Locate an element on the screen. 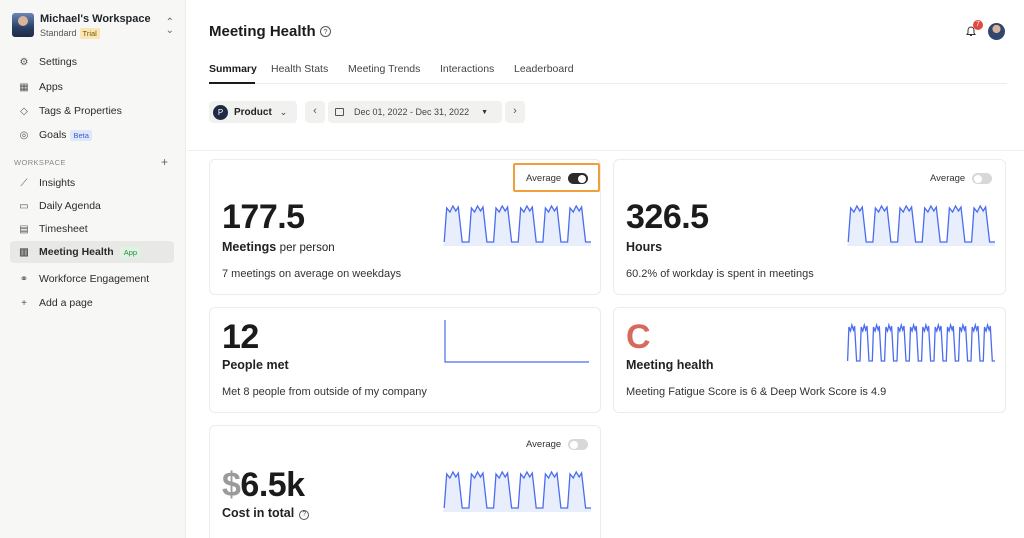  sidebar-item-label: Workforce Engagement is located at coordinates (94, 279).